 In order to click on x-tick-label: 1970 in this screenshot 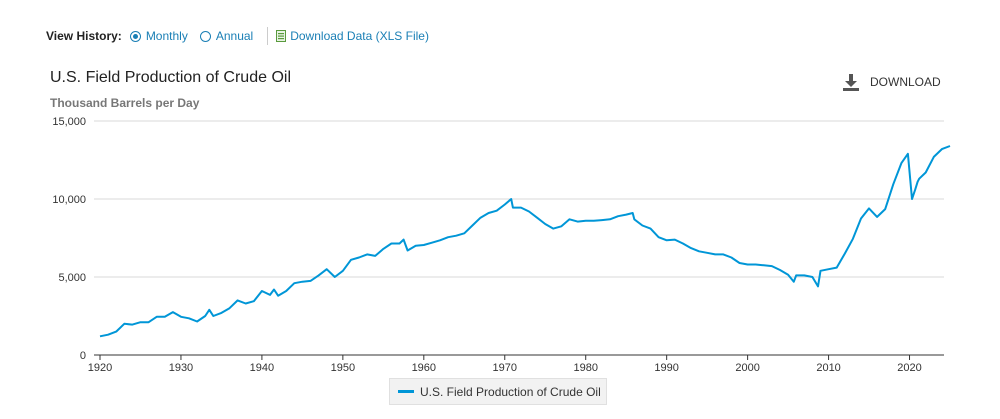, I will do `click(505, 368)`.